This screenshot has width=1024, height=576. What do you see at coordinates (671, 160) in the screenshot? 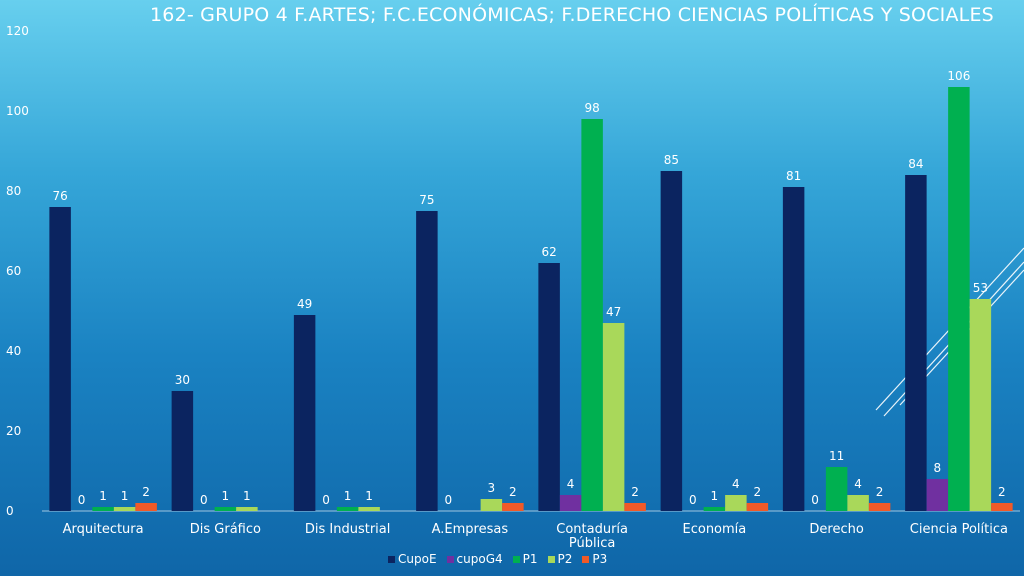
I see `data-label-cupoe-6: 85` at bounding box center [671, 160].